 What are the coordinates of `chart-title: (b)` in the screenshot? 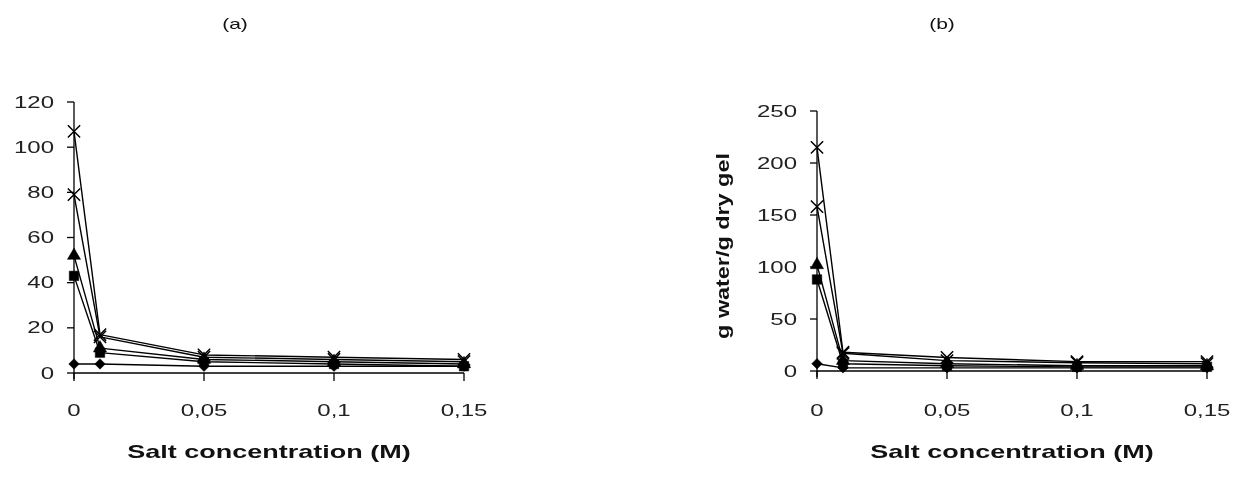 It's located at (942, 24).